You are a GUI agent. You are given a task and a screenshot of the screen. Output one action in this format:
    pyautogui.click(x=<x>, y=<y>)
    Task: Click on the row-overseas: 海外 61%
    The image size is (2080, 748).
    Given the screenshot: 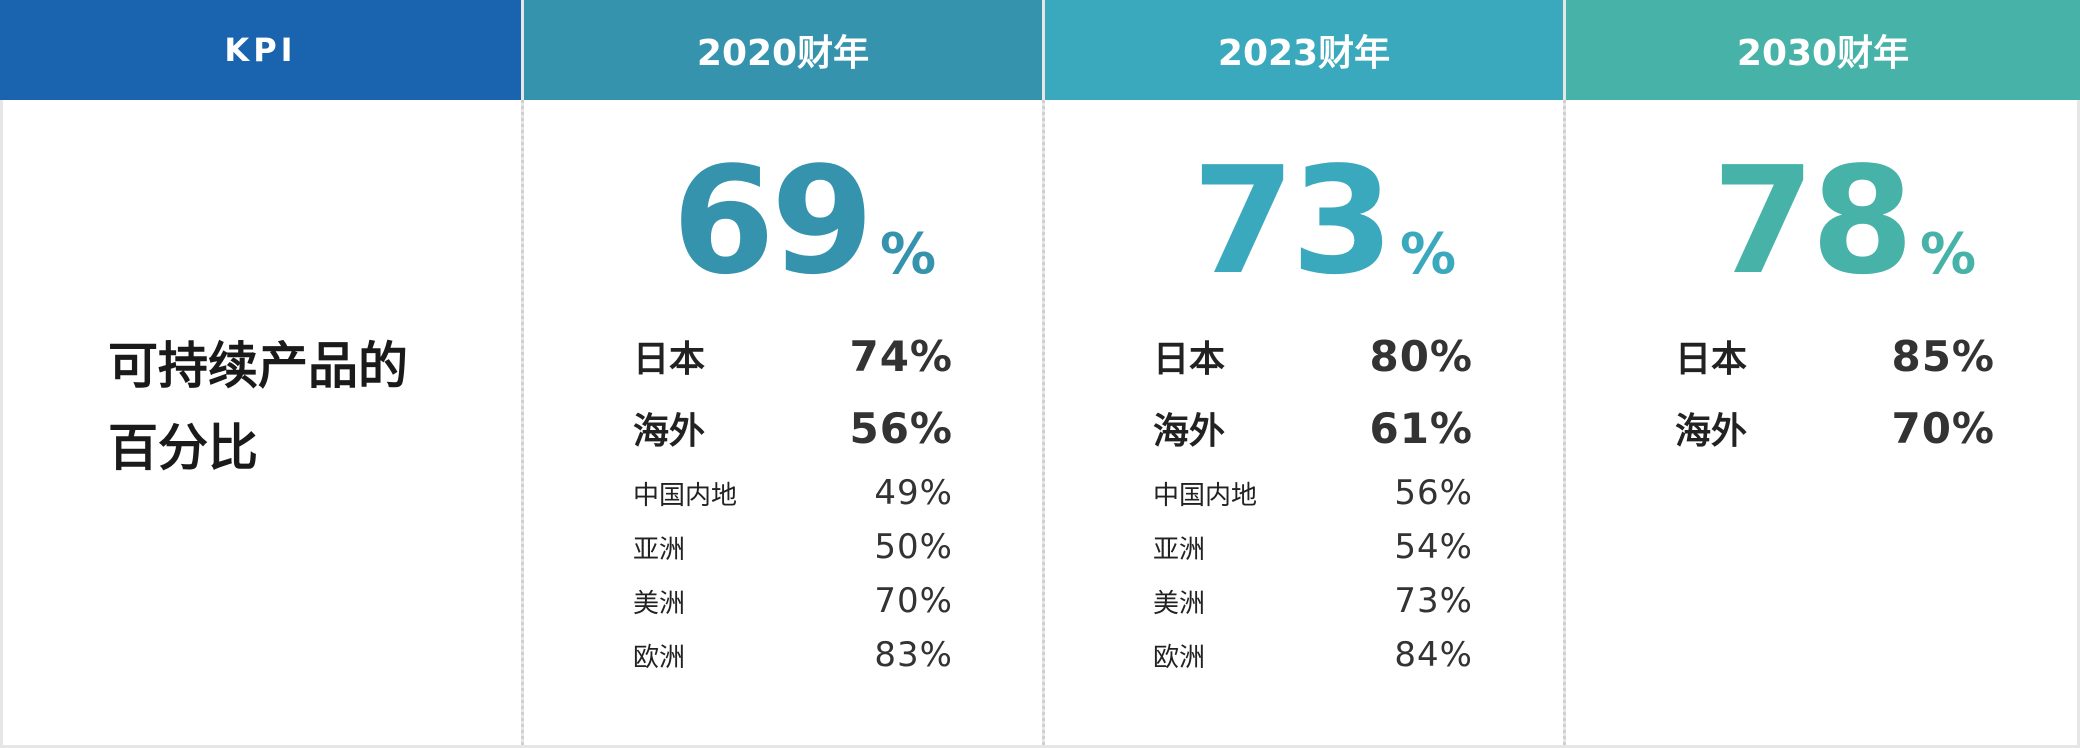 What is the action you would take?
    pyautogui.click(x=1313, y=428)
    